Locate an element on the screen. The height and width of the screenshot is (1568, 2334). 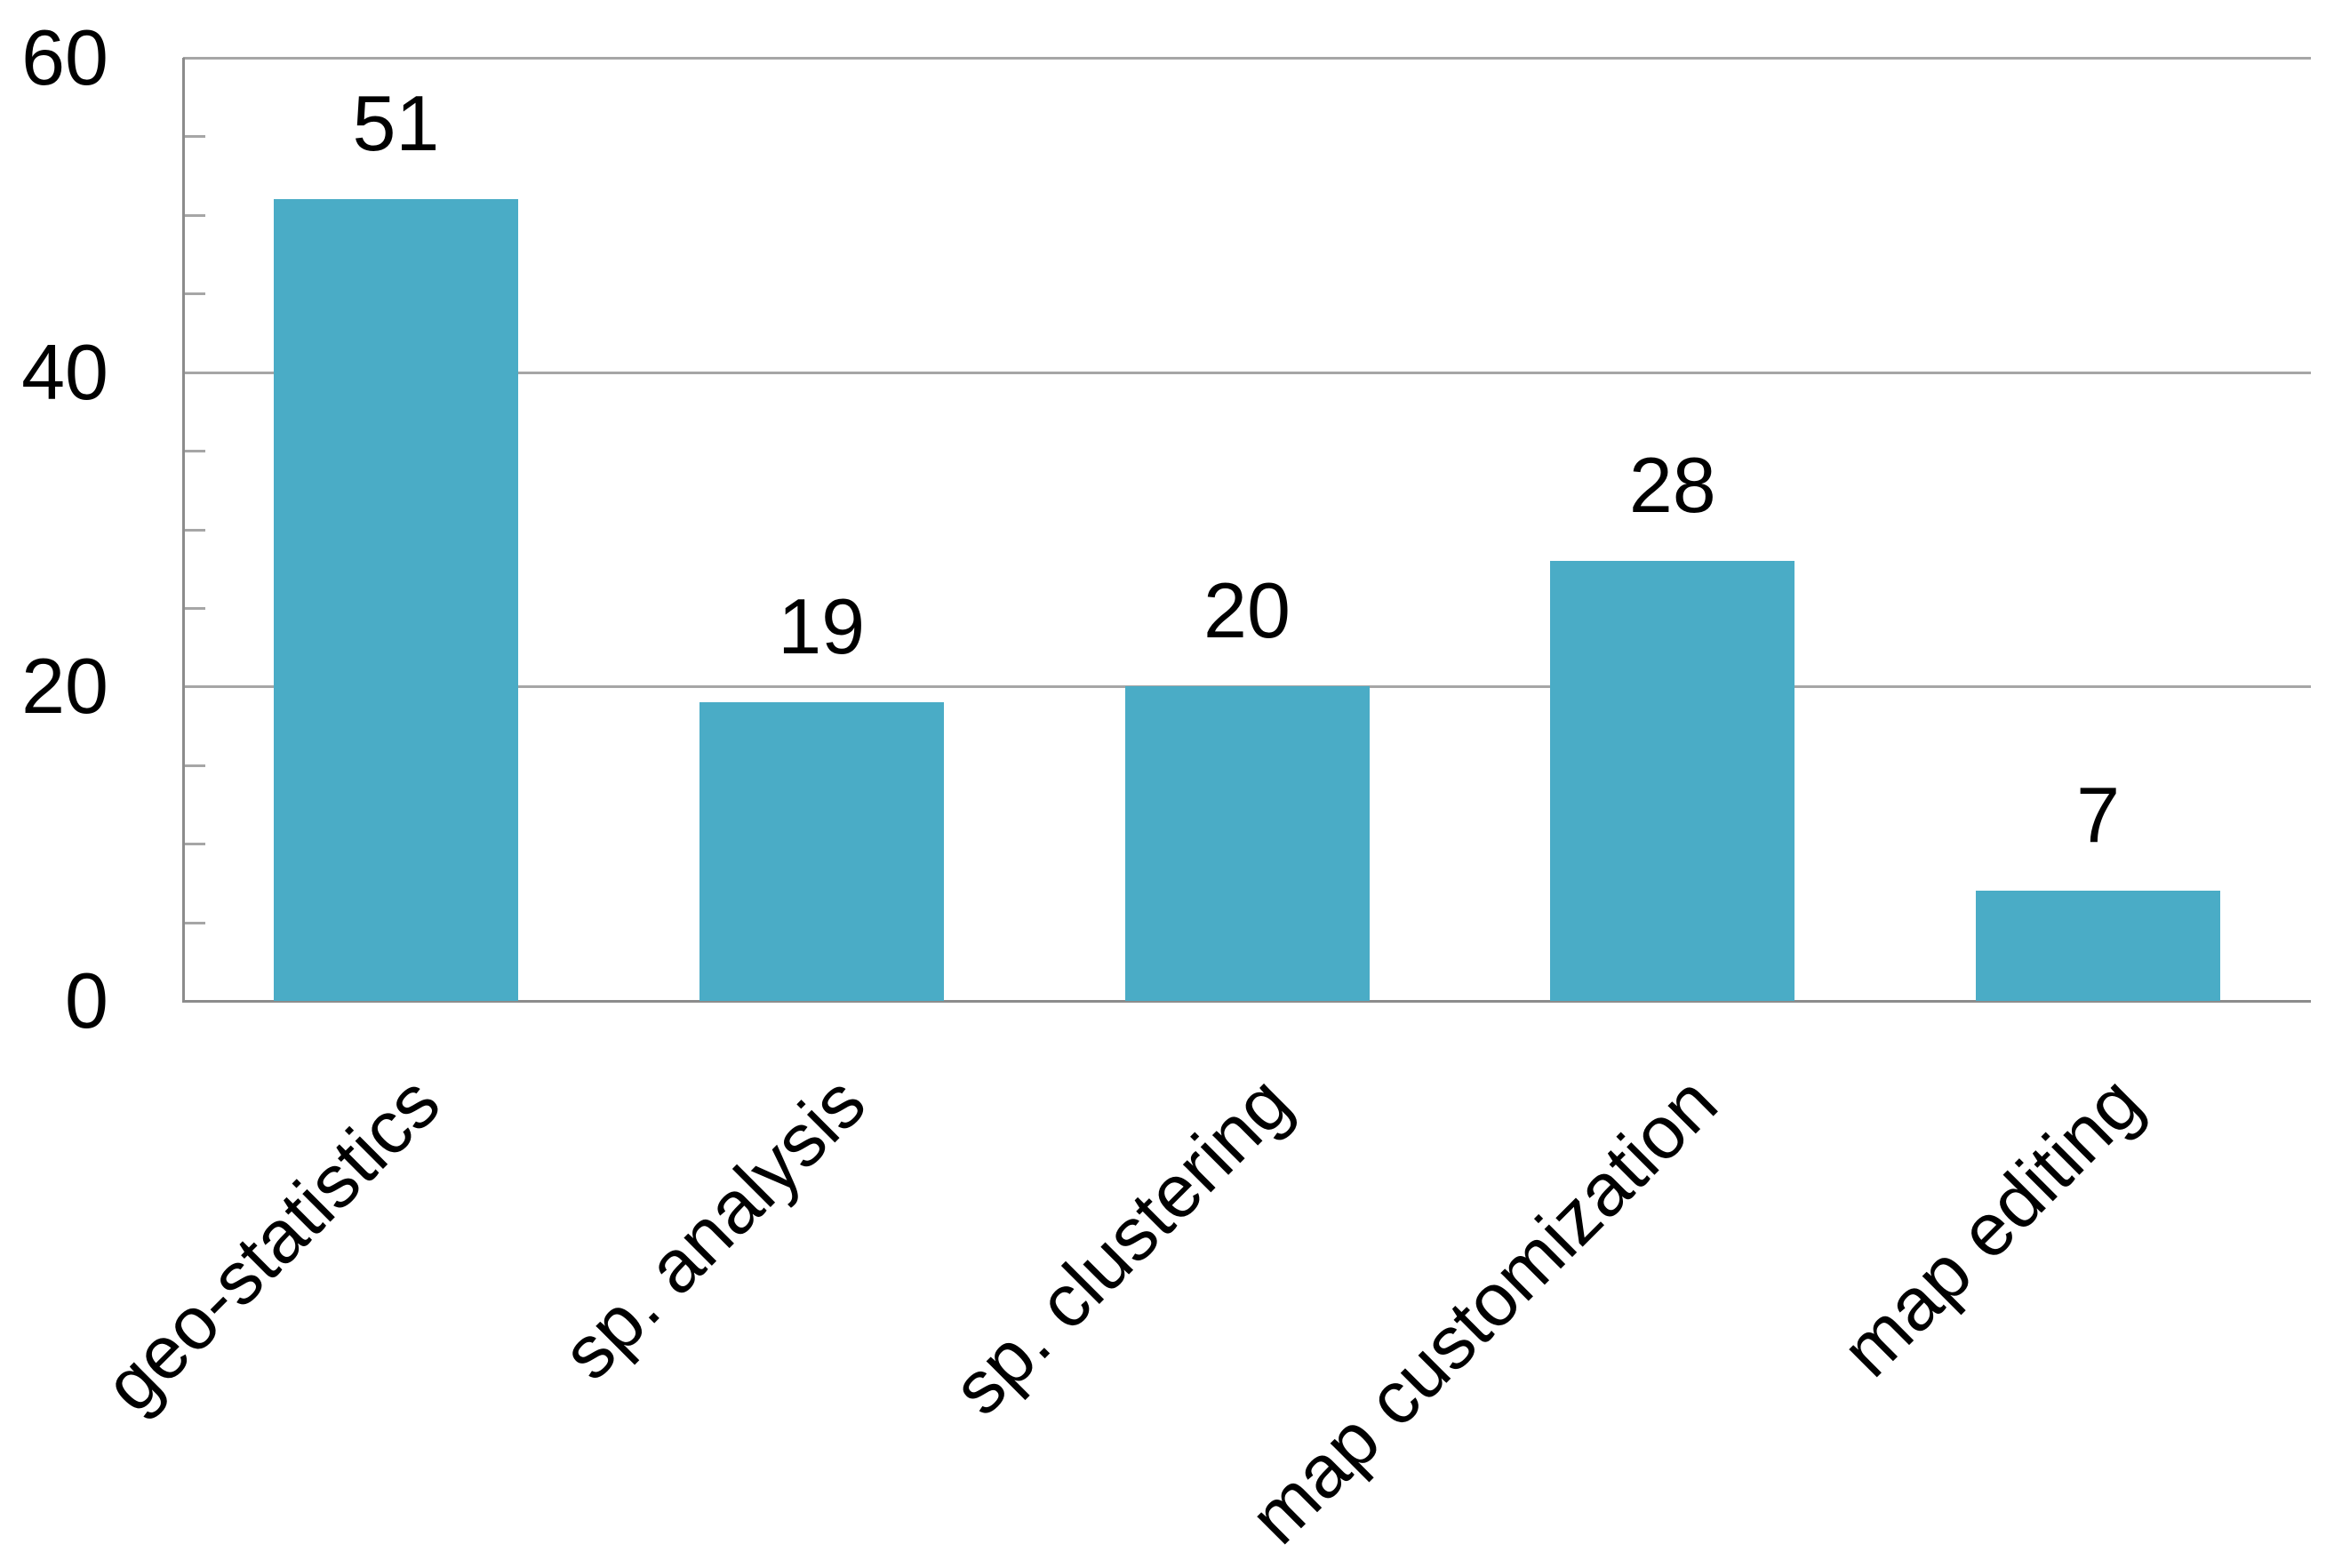
data-label-sp. analysis: 19 is located at coordinates (822, 626).